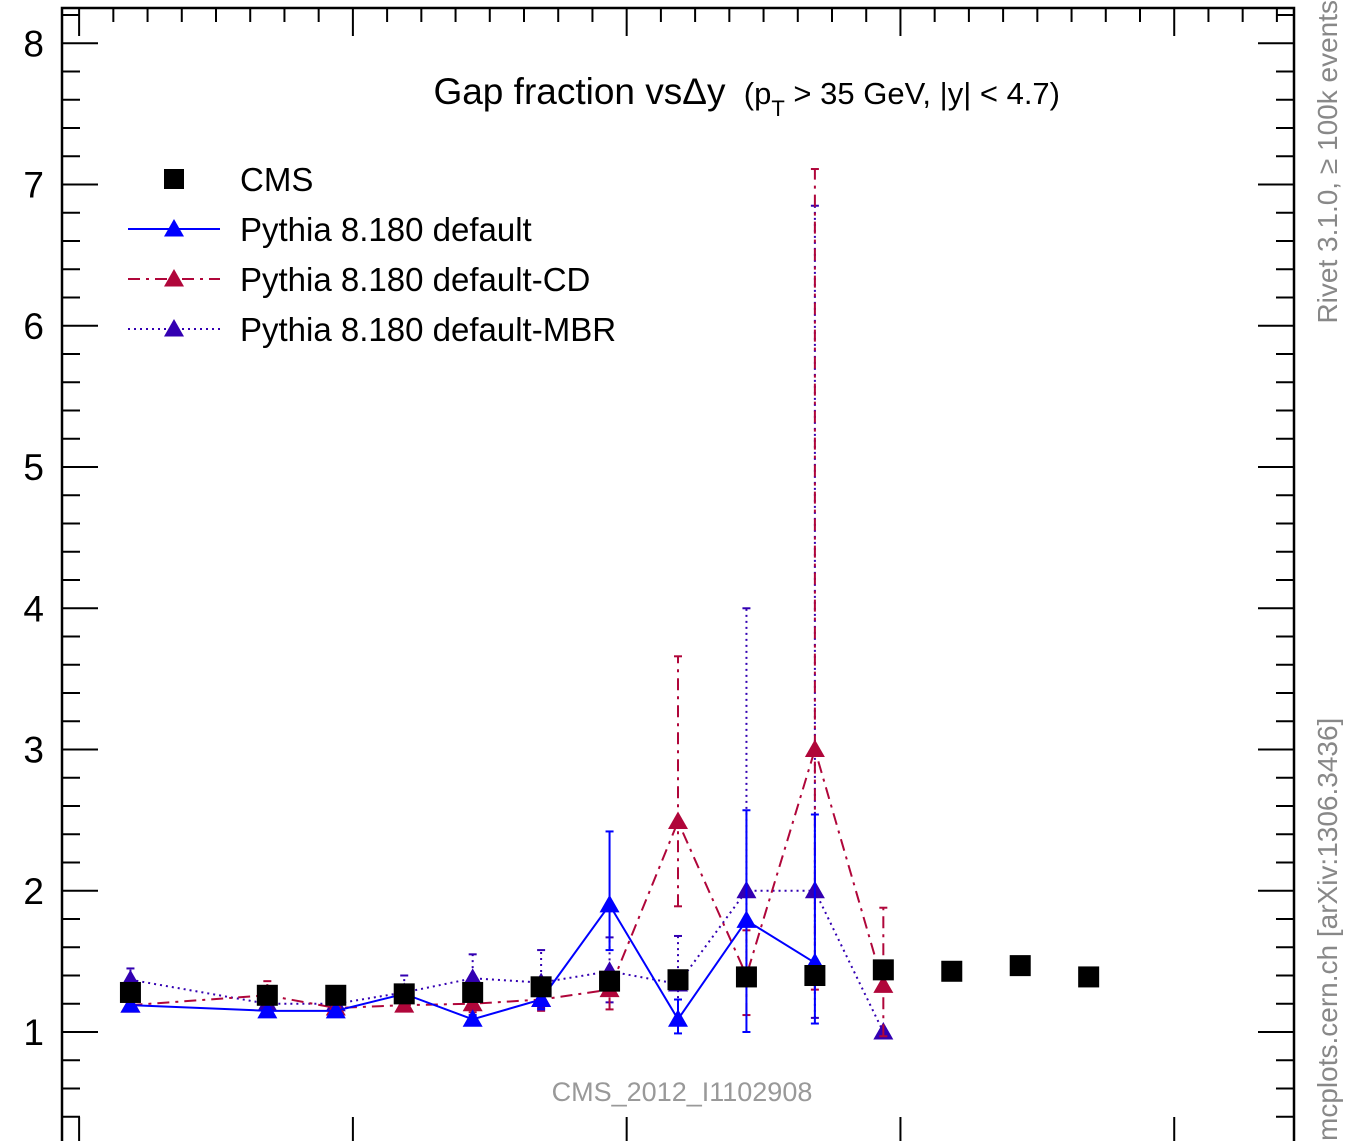 The height and width of the screenshot is (1141, 1346). What do you see at coordinates (428, 329) in the screenshot?
I see `legend-label: Pythia 8.180 default-MBR` at bounding box center [428, 329].